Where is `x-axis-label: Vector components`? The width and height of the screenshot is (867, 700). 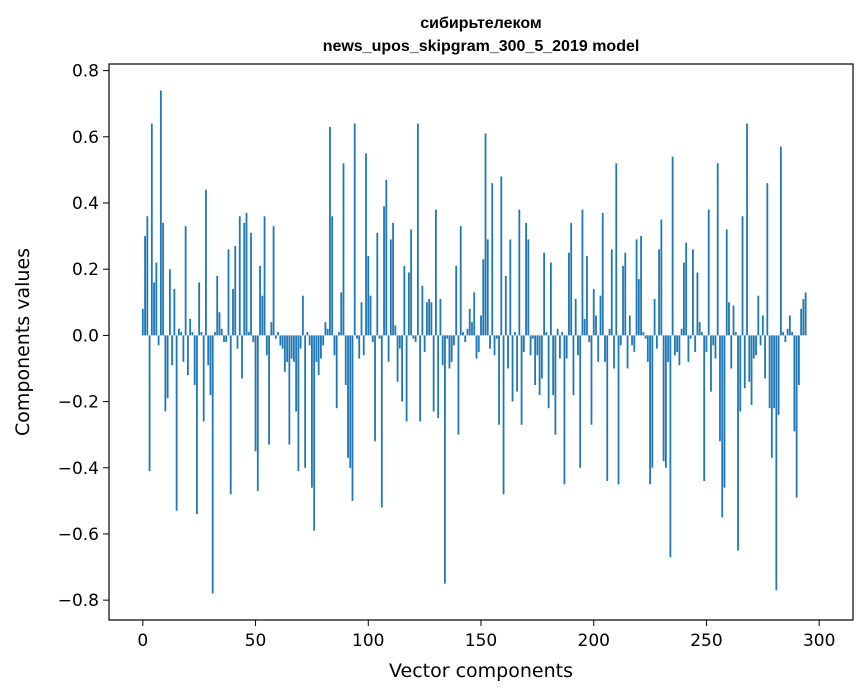
x-axis-label: Vector components is located at coordinates (481, 671).